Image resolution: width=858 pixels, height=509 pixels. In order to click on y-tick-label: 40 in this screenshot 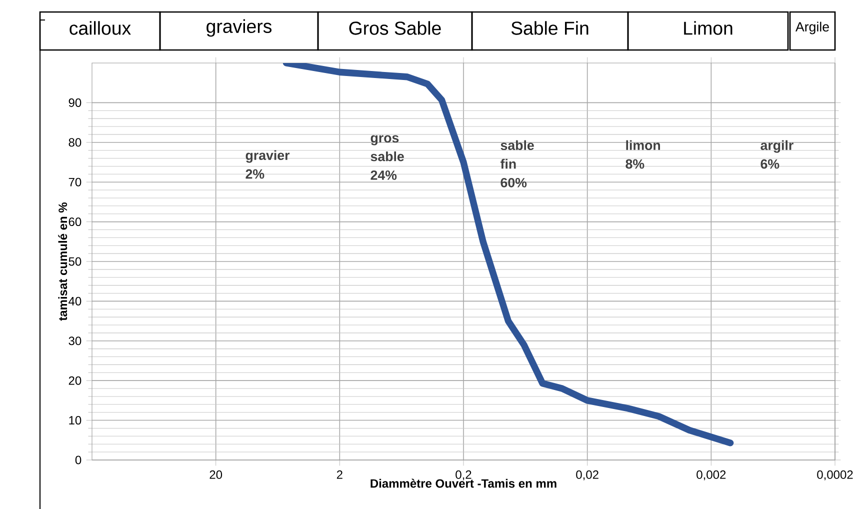, I will do `click(75, 301)`.